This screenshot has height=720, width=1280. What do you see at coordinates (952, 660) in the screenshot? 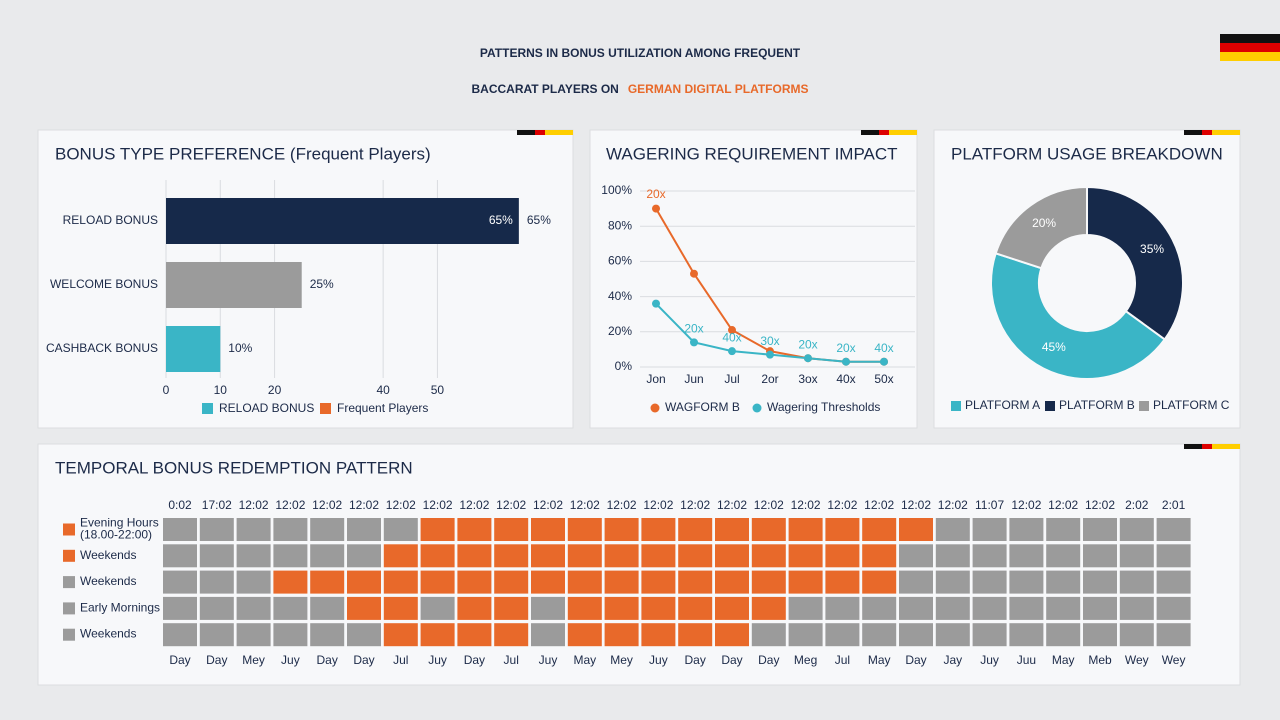
I see `column-label: Jay` at bounding box center [952, 660].